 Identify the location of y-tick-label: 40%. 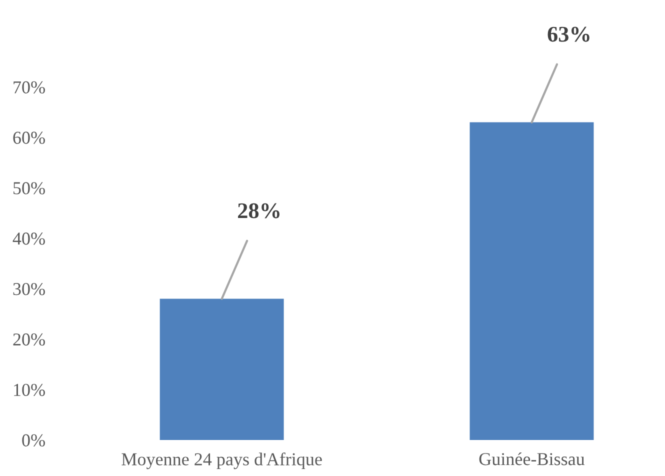
(28, 238).